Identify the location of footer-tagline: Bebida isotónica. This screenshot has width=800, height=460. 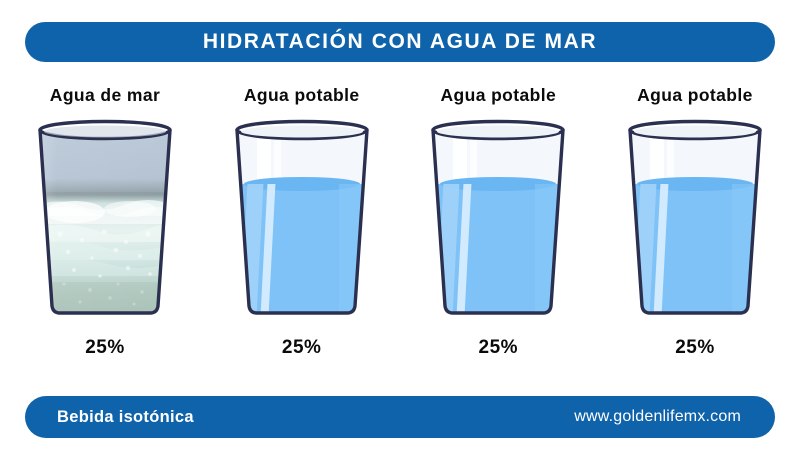
(125, 416).